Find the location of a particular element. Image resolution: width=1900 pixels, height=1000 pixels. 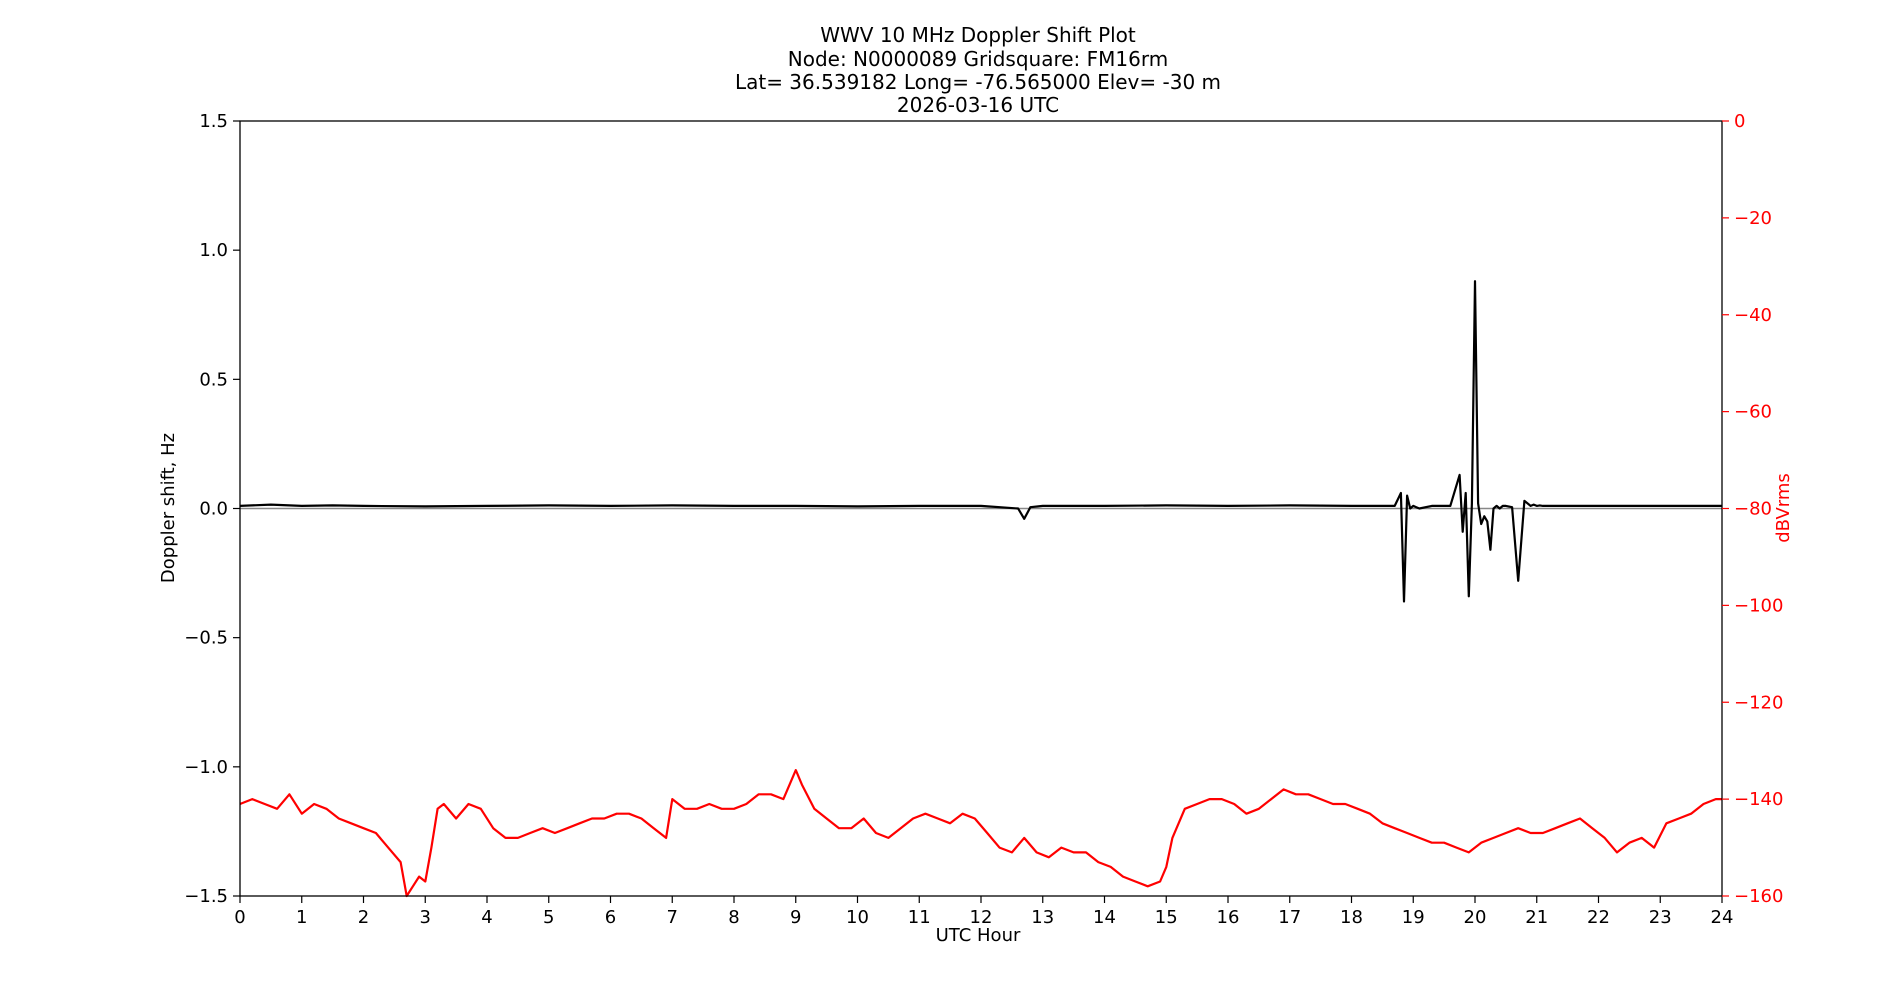

x-tick-label: 13 is located at coordinates (1042, 917).